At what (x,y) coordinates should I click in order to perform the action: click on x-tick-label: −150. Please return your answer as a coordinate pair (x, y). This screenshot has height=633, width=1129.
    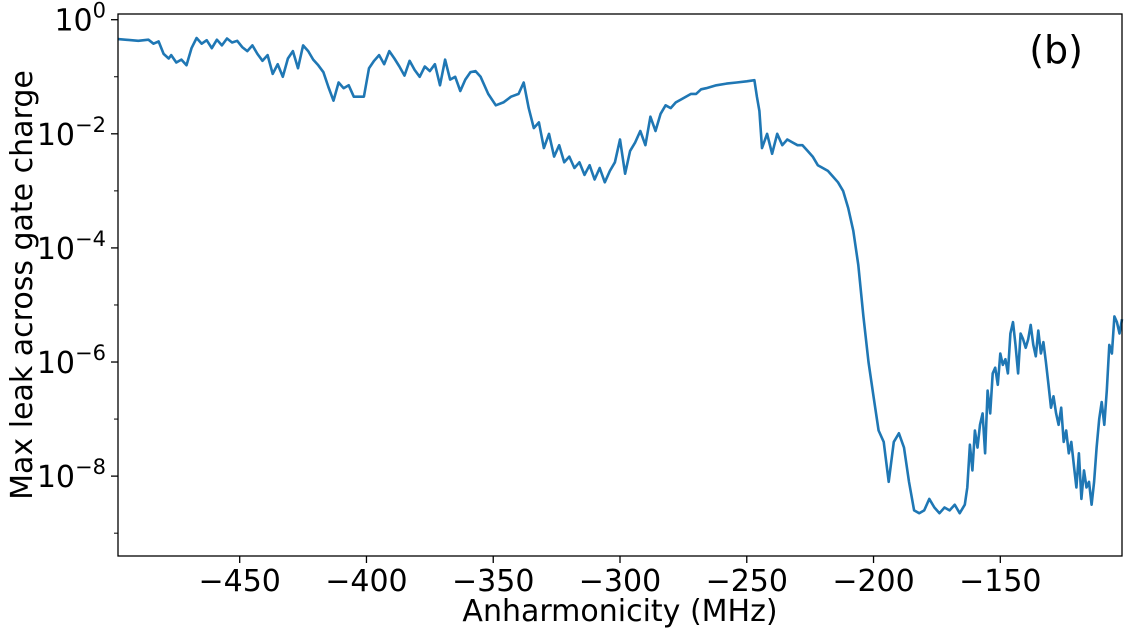
    Looking at the image, I should click on (1000, 581).